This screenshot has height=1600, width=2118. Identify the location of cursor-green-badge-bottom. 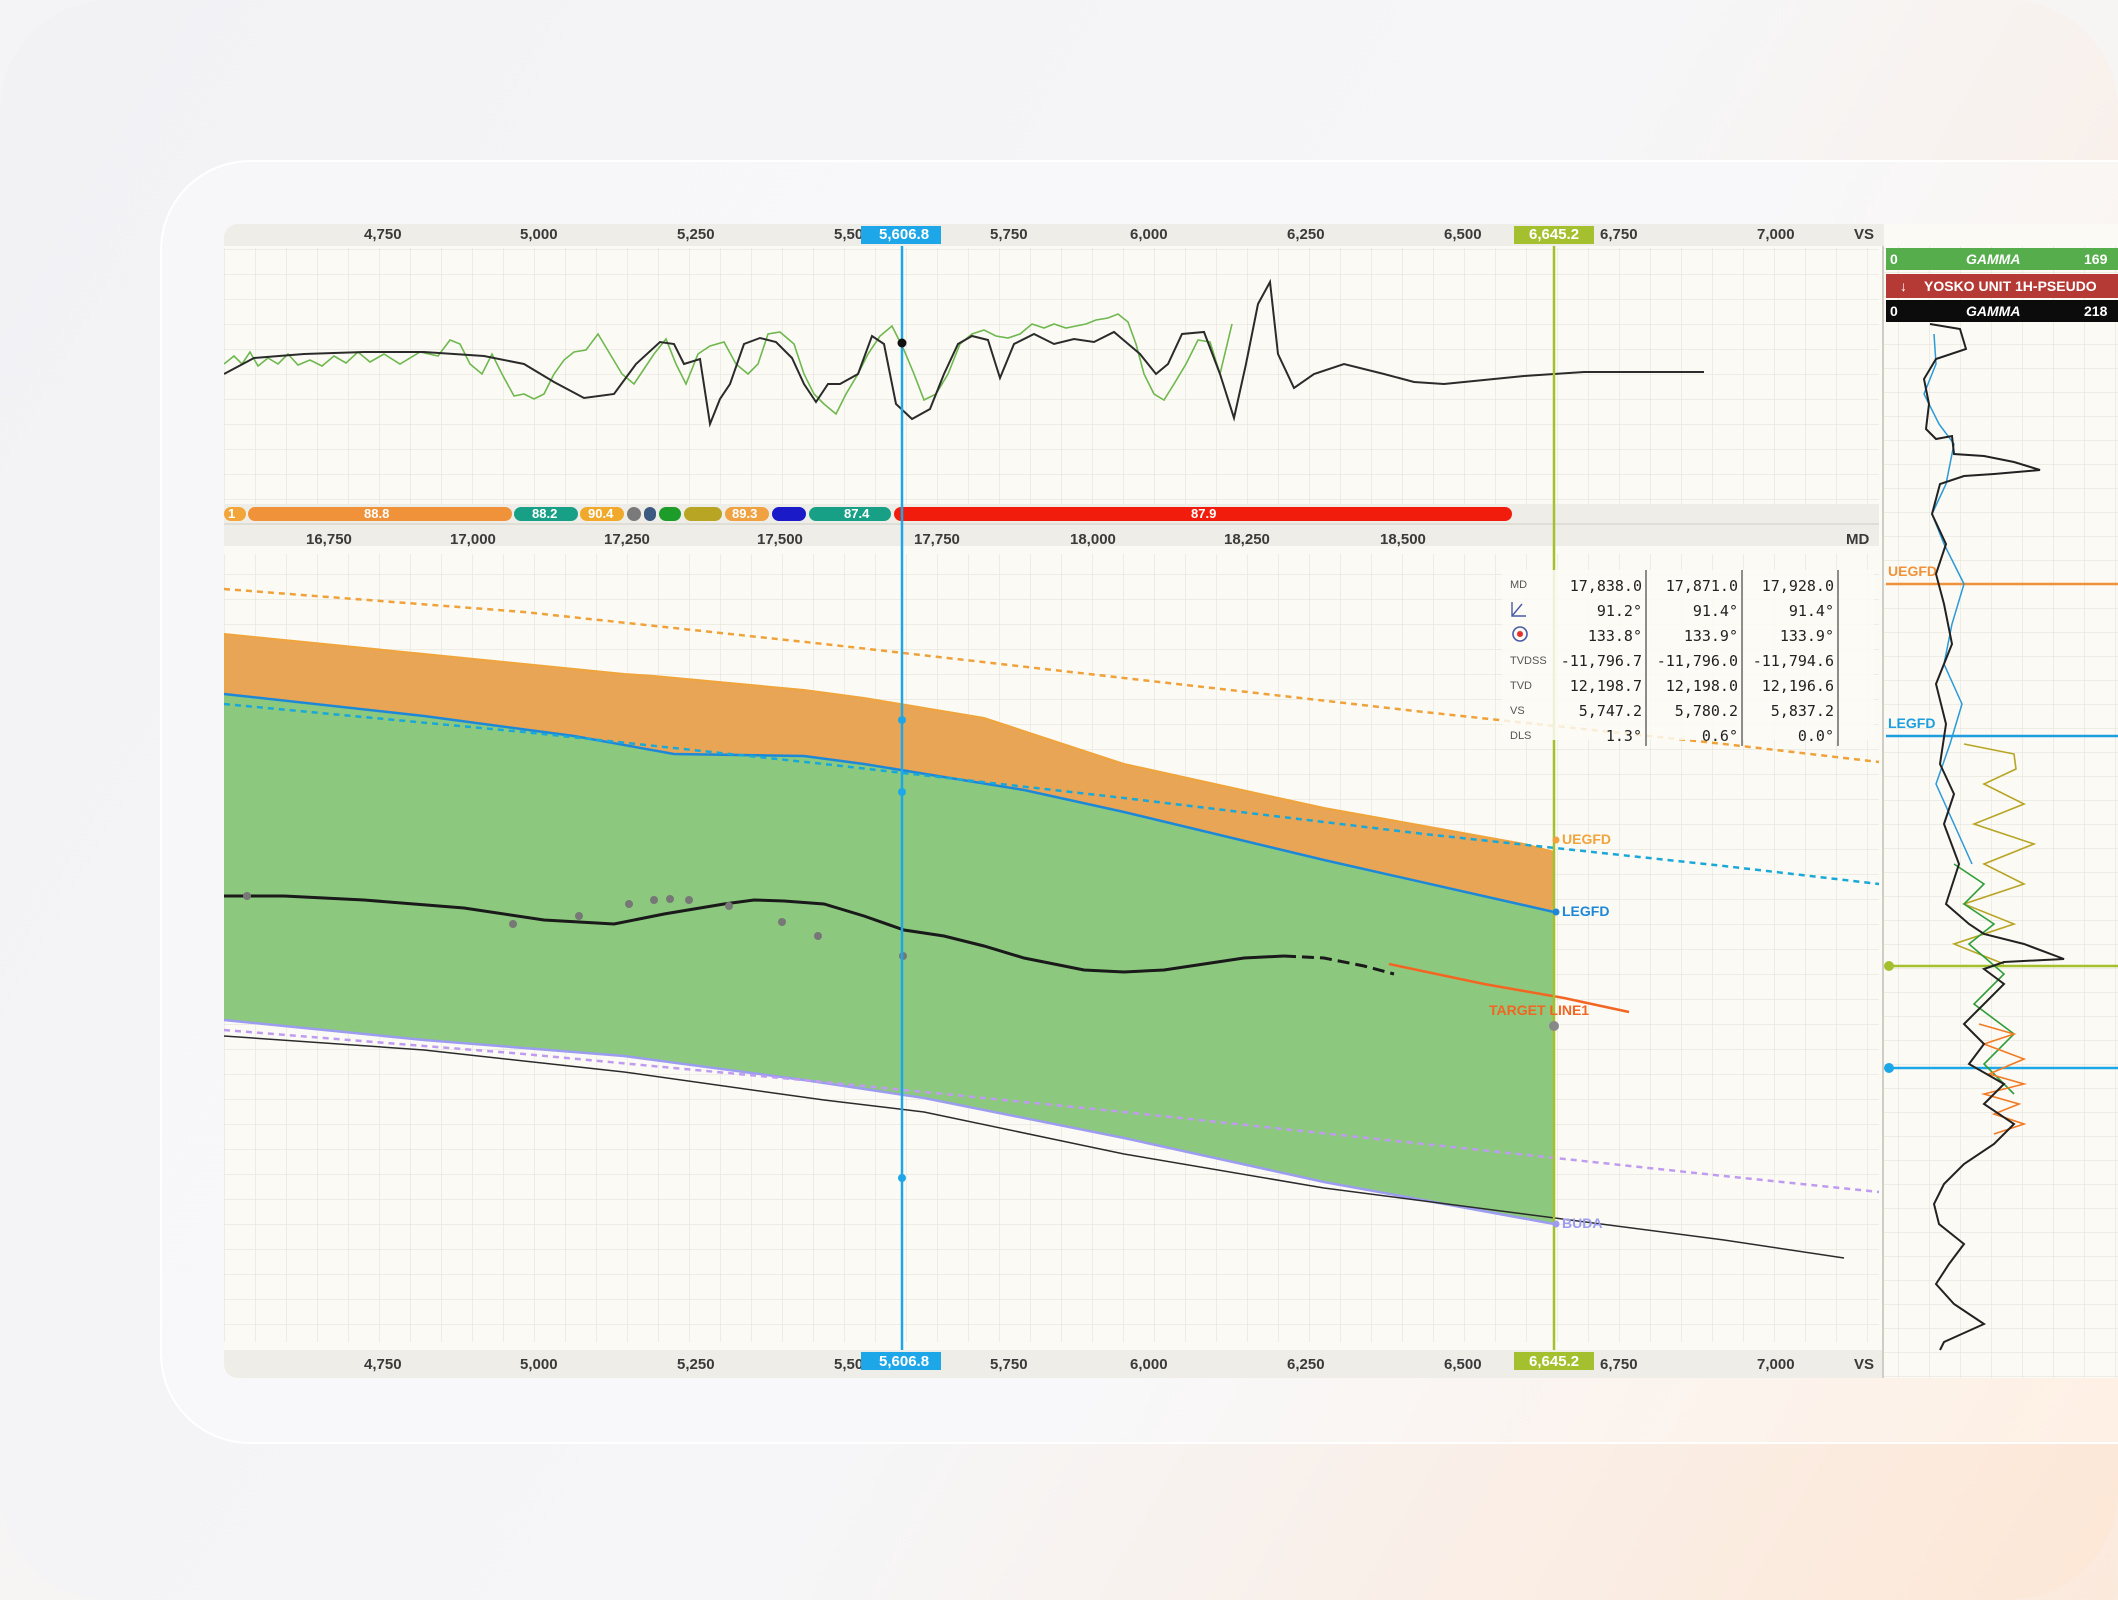
(1554, 1361).